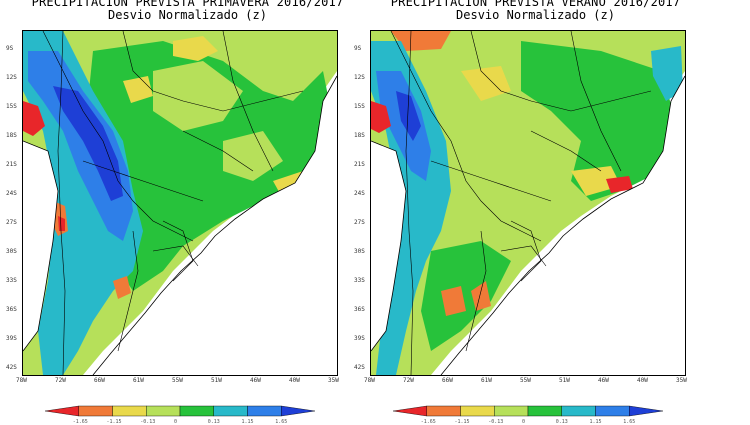 This screenshot has height=425, width=750. I want to click on latitude-tick-label: 15S, so click(359, 106).